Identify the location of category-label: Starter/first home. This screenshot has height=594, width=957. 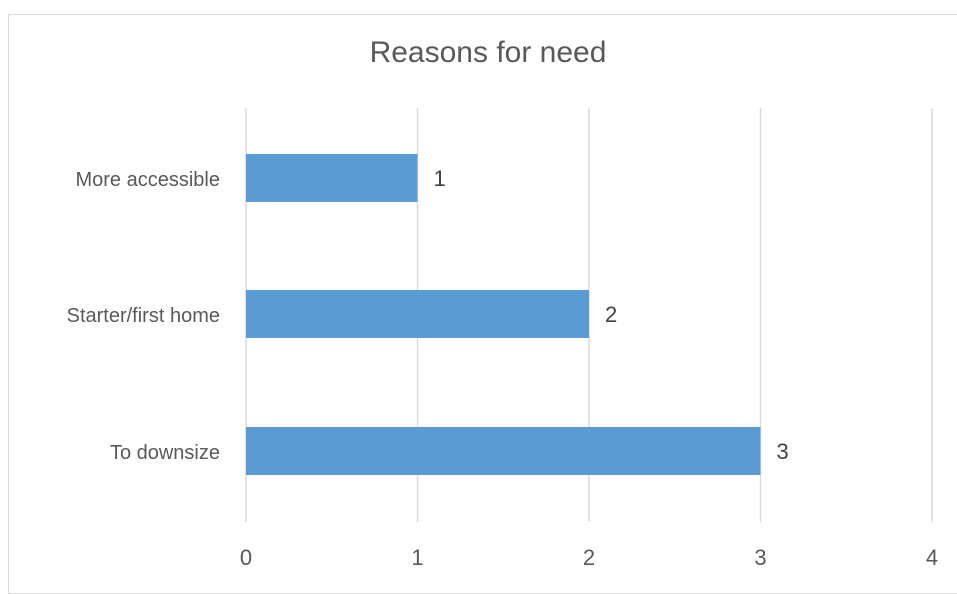
(143, 316).